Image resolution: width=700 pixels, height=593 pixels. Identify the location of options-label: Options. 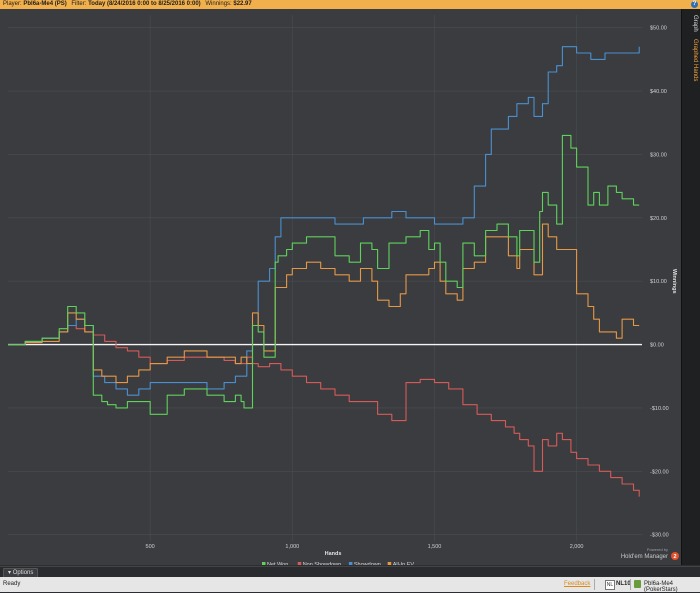
(23, 573).